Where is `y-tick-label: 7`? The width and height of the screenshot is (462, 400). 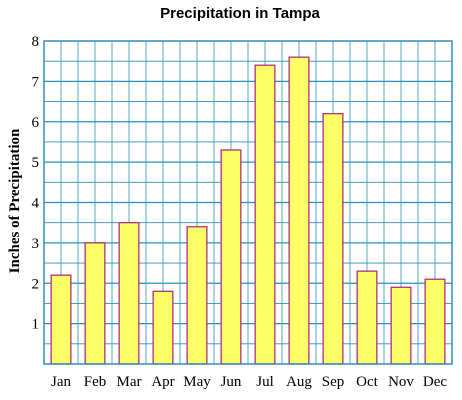 y-tick-label: 7 is located at coordinates (36, 82).